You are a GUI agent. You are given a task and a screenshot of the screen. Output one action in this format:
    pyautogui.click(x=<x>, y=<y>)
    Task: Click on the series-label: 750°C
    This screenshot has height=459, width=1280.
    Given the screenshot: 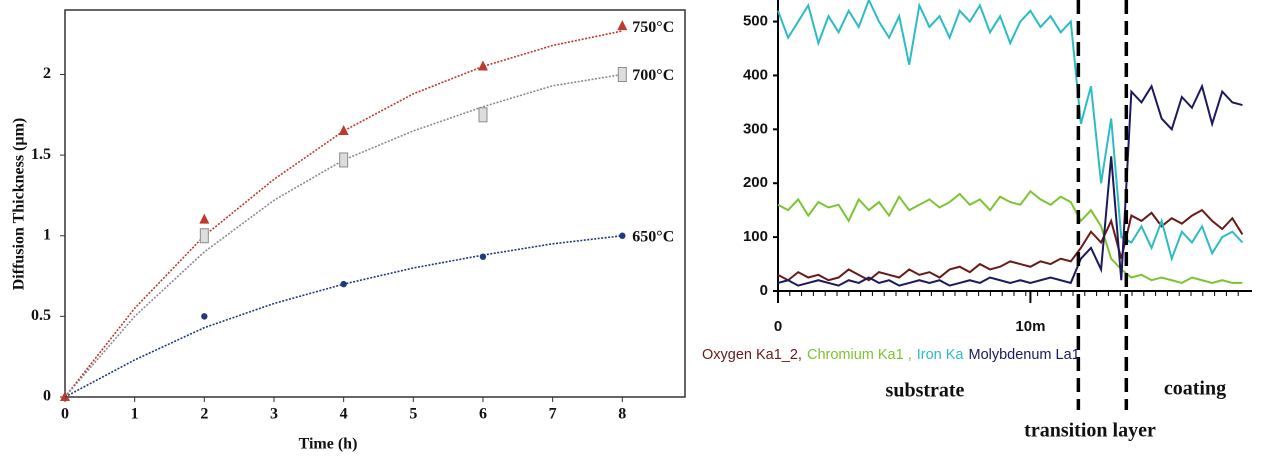 What is the action you would take?
    pyautogui.click(x=653, y=27)
    